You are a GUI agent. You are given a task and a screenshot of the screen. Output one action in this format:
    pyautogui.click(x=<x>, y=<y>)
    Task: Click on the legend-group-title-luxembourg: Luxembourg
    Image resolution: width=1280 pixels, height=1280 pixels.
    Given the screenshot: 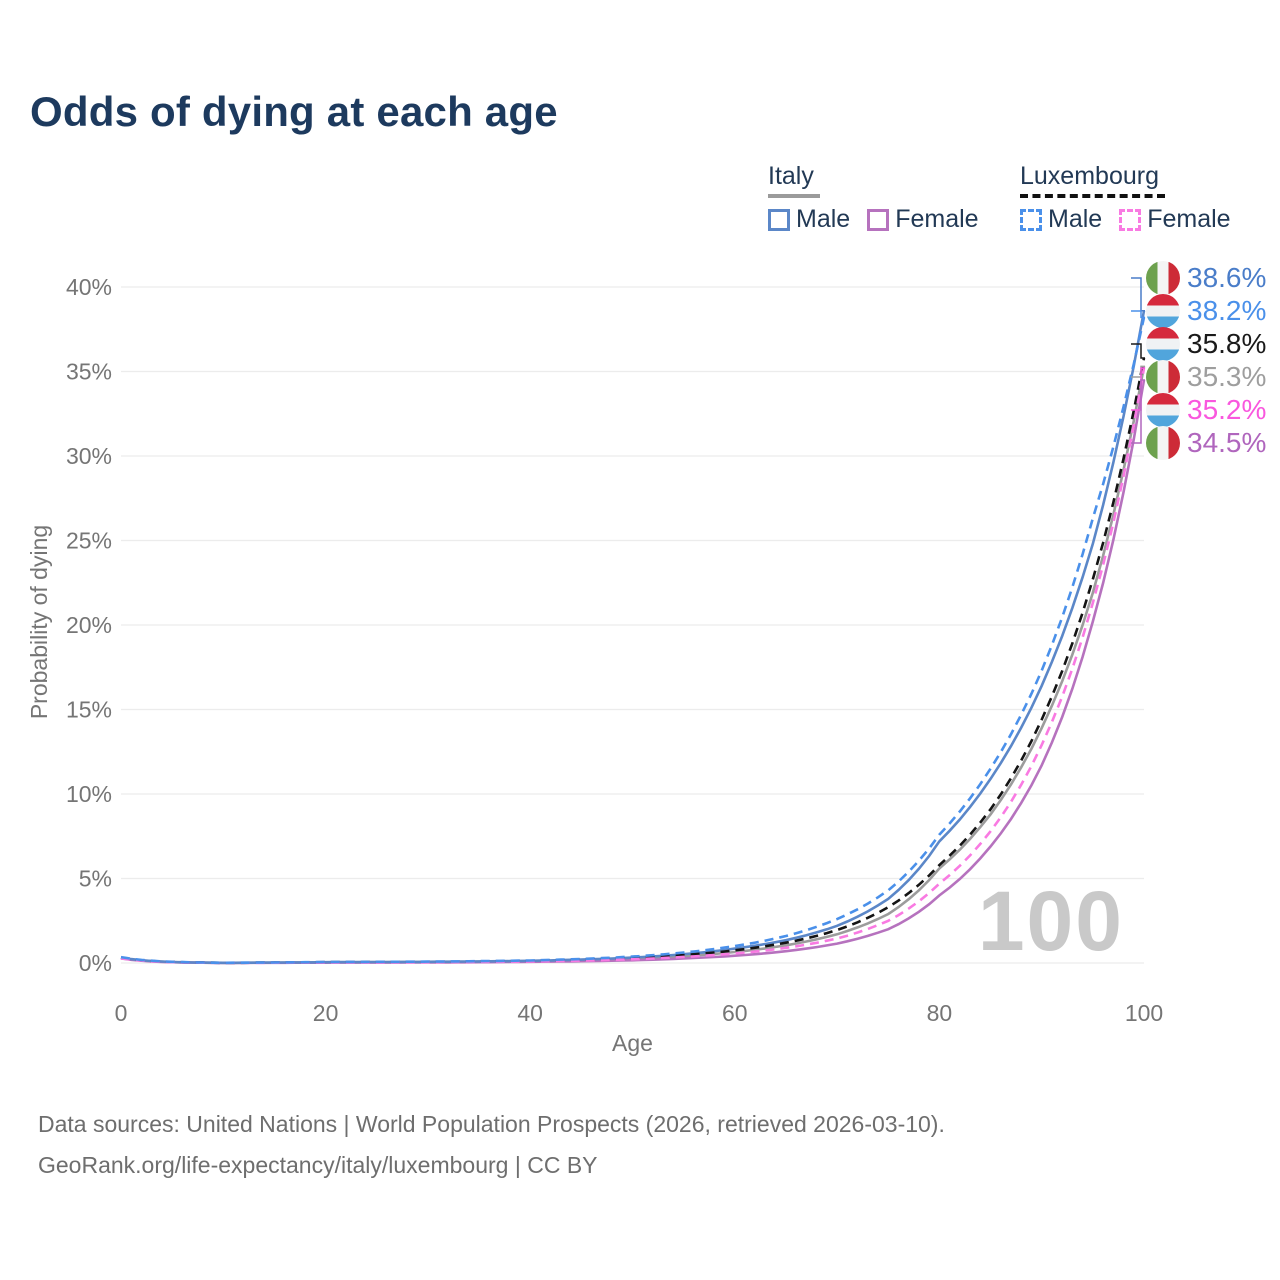 What is the action you would take?
    pyautogui.click(x=1089, y=176)
    